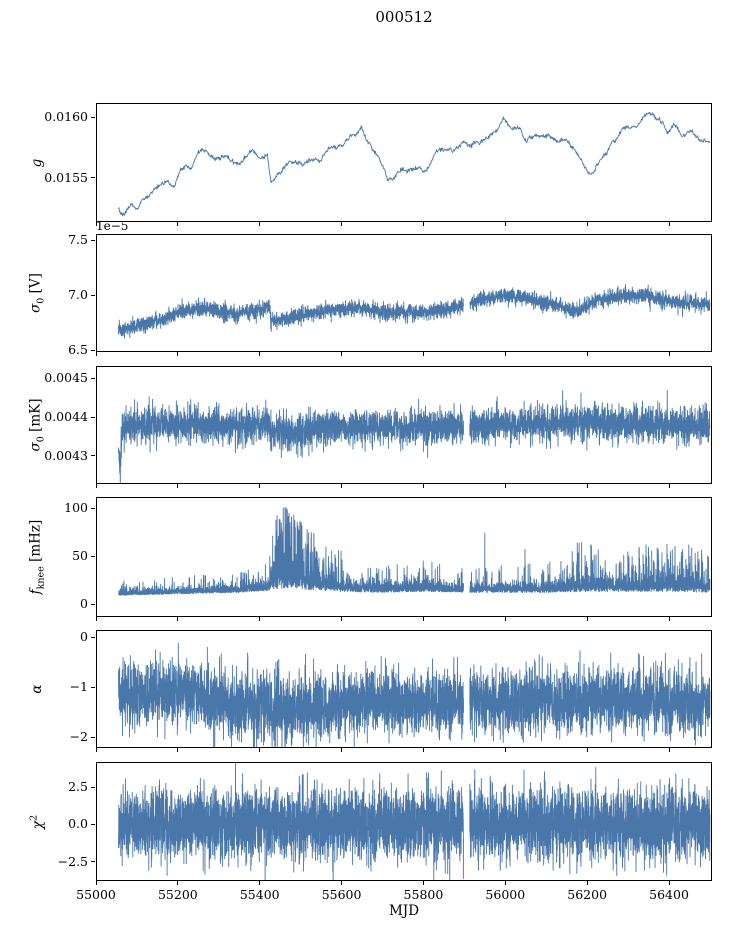  Describe the element at coordinates (505, 894) in the screenshot. I see `x-tick-label: 56000` at that location.